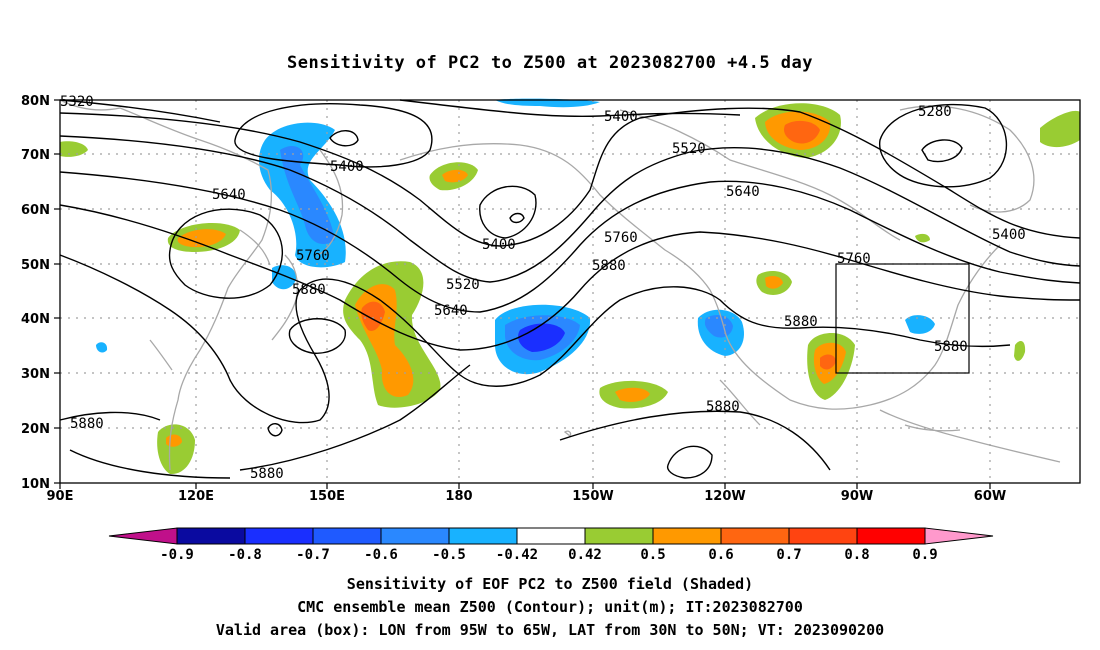 This screenshot has height=650, width=1100. Describe the element at coordinates (652, 555) in the screenshot. I see `colorbar-tick-label: 0.5` at that location.